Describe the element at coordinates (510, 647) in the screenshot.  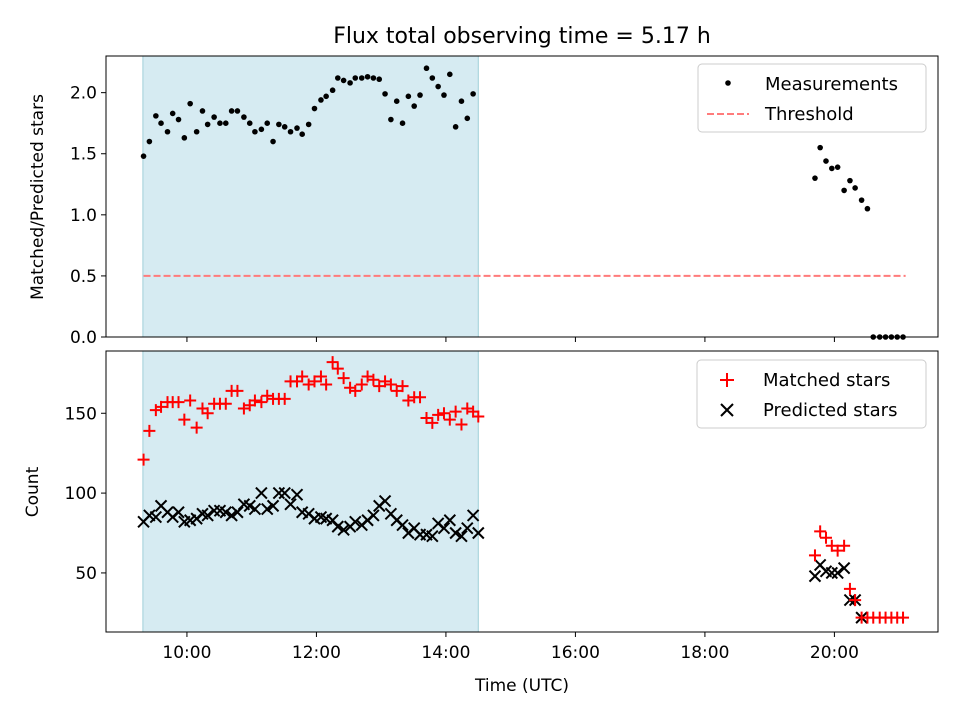
I see `bottom-x-axis: 10:00 12:00 14:00 16:00 18:00 20:00` at that location.